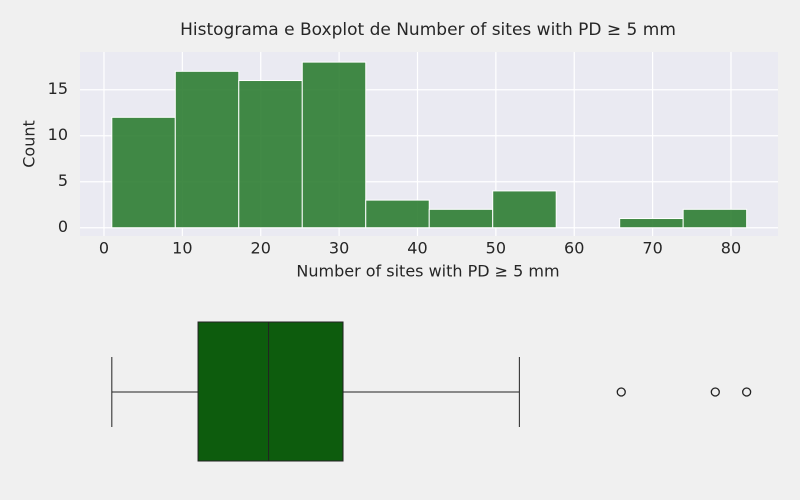 This screenshot has width=800, height=500. I want to click on x-tick-label: 40, so click(417, 248).